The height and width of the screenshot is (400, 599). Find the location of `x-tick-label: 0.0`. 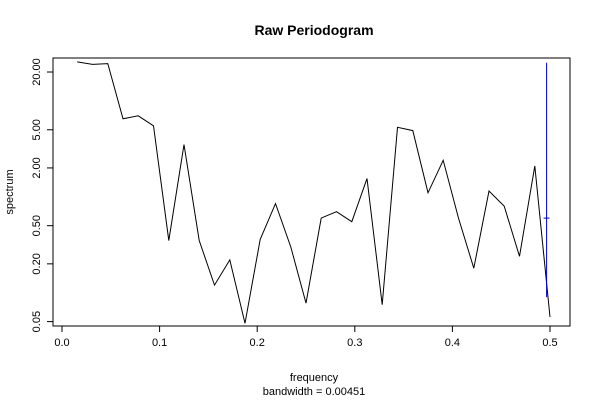

x-tick-label: 0.0 is located at coordinates (61, 343).